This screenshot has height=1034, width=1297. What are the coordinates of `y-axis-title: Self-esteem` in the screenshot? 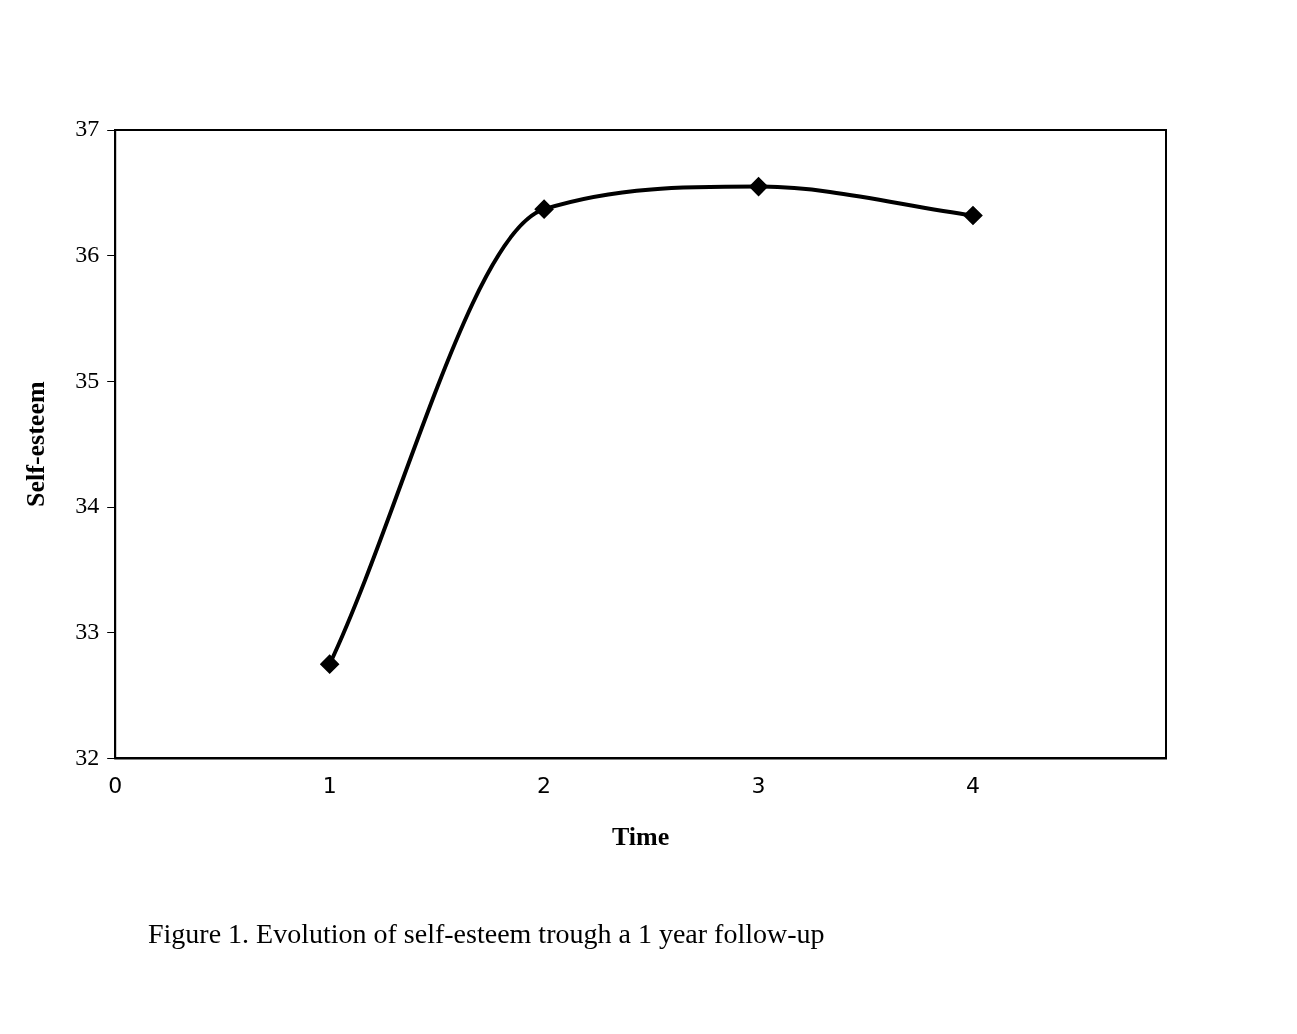 It's located at (36, 444).